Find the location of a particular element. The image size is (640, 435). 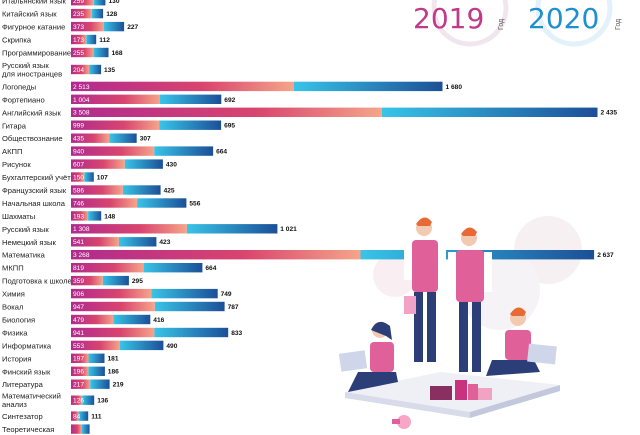

category-label: История is located at coordinates (16, 358).